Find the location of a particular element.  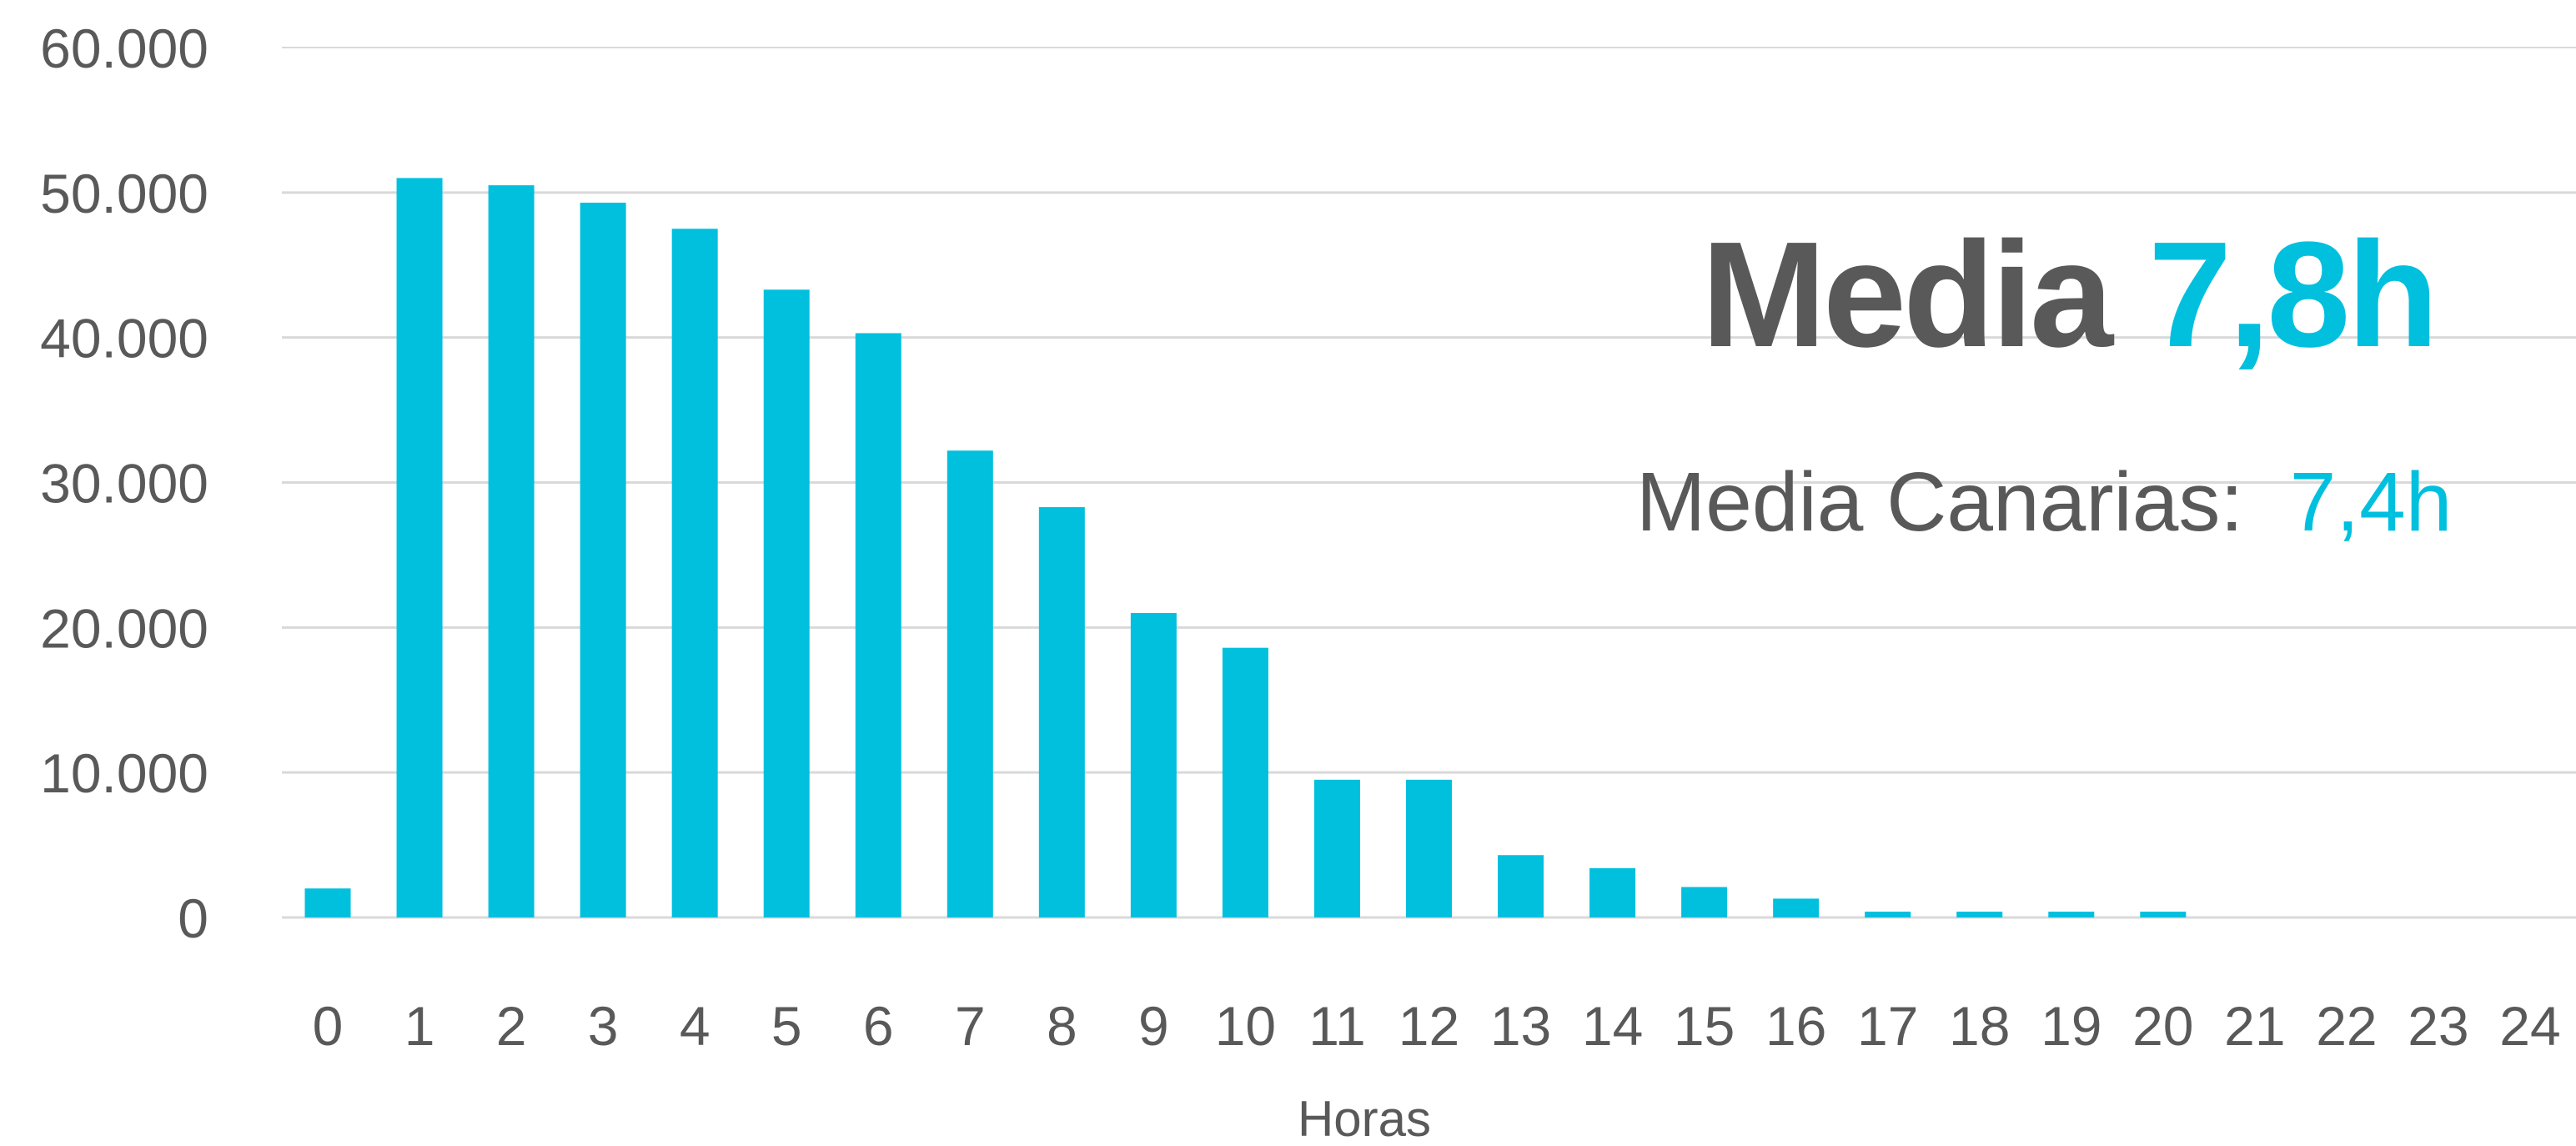

x-tick-label: 24 is located at coordinates (2529, 1026).